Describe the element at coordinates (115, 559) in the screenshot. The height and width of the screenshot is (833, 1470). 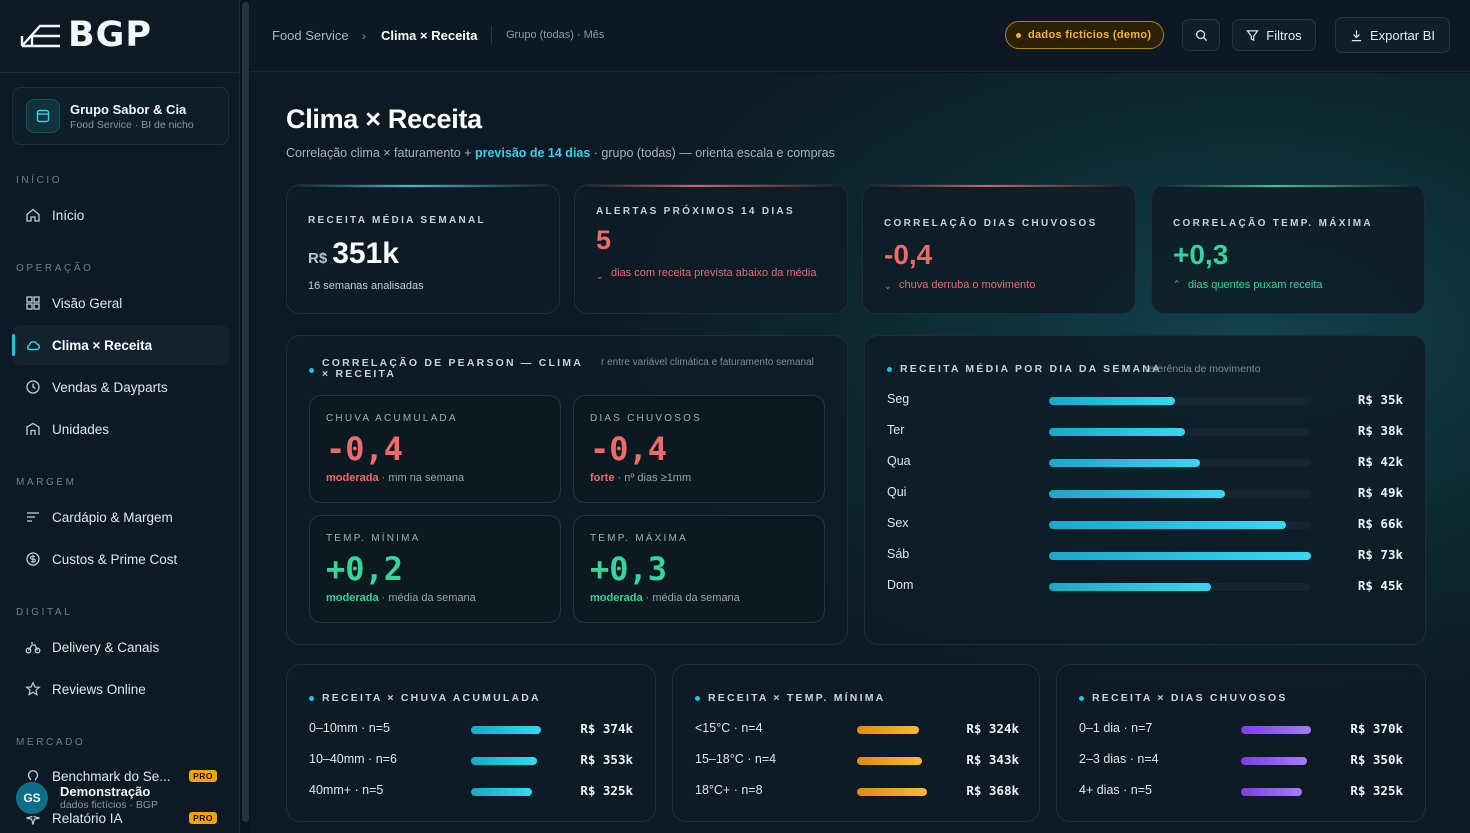
I see `sidebar-item-label: Custos & Prime Cost` at that location.